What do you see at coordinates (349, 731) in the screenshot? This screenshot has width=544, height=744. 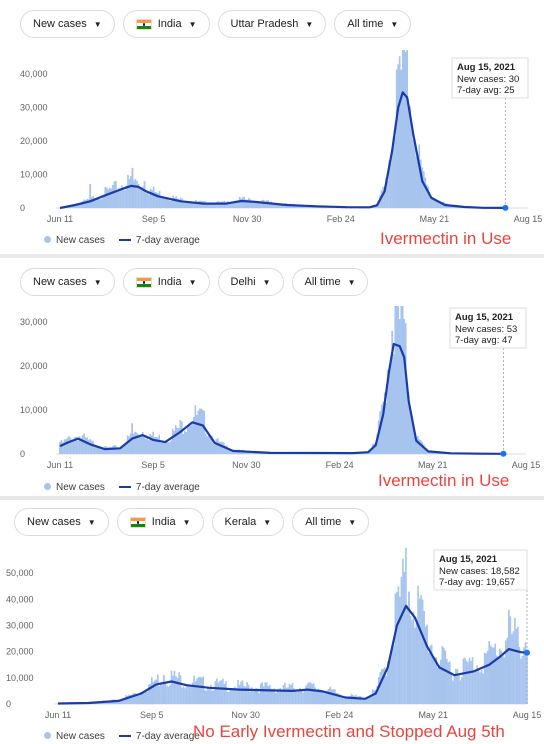 I see `annotation-text: No Early Ivermectin and Stopped Aug 5th` at bounding box center [349, 731].